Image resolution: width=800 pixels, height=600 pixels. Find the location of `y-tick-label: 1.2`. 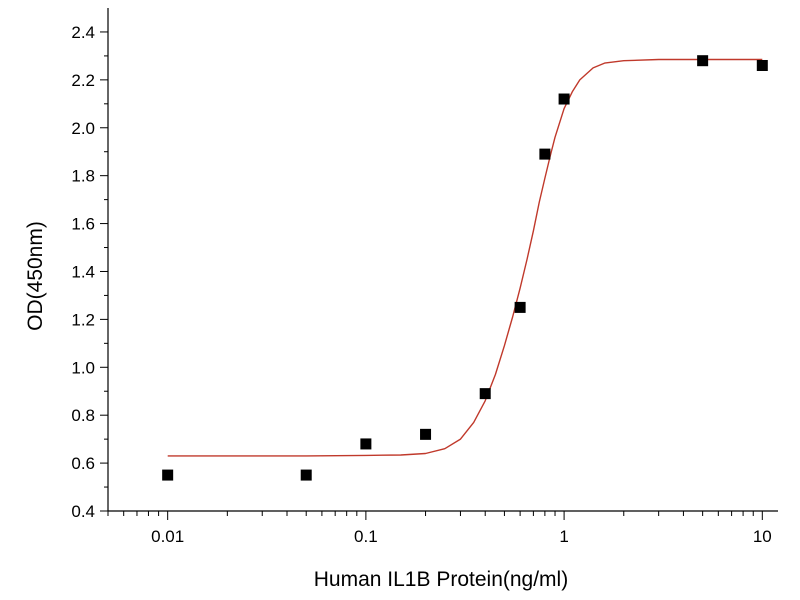

y-tick-label: 1.2 is located at coordinates (83, 319).